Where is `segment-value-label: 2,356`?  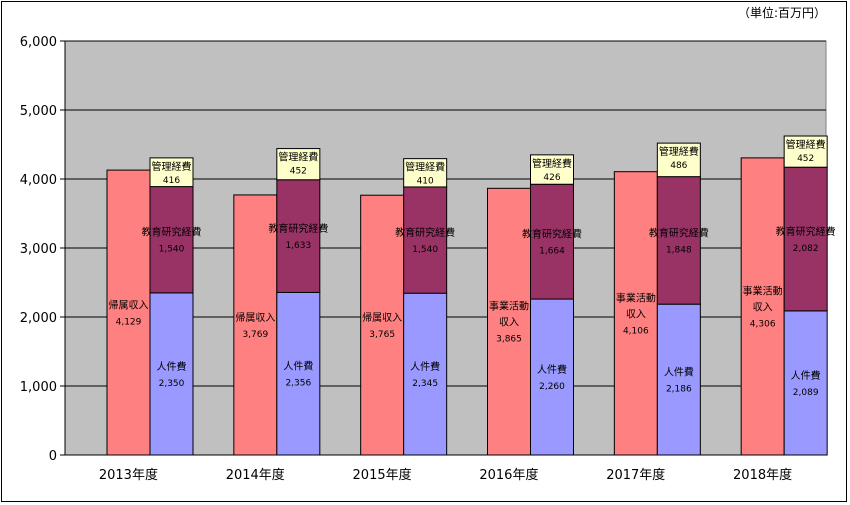 segment-value-label: 2,356 is located at coordinates (298, 384).